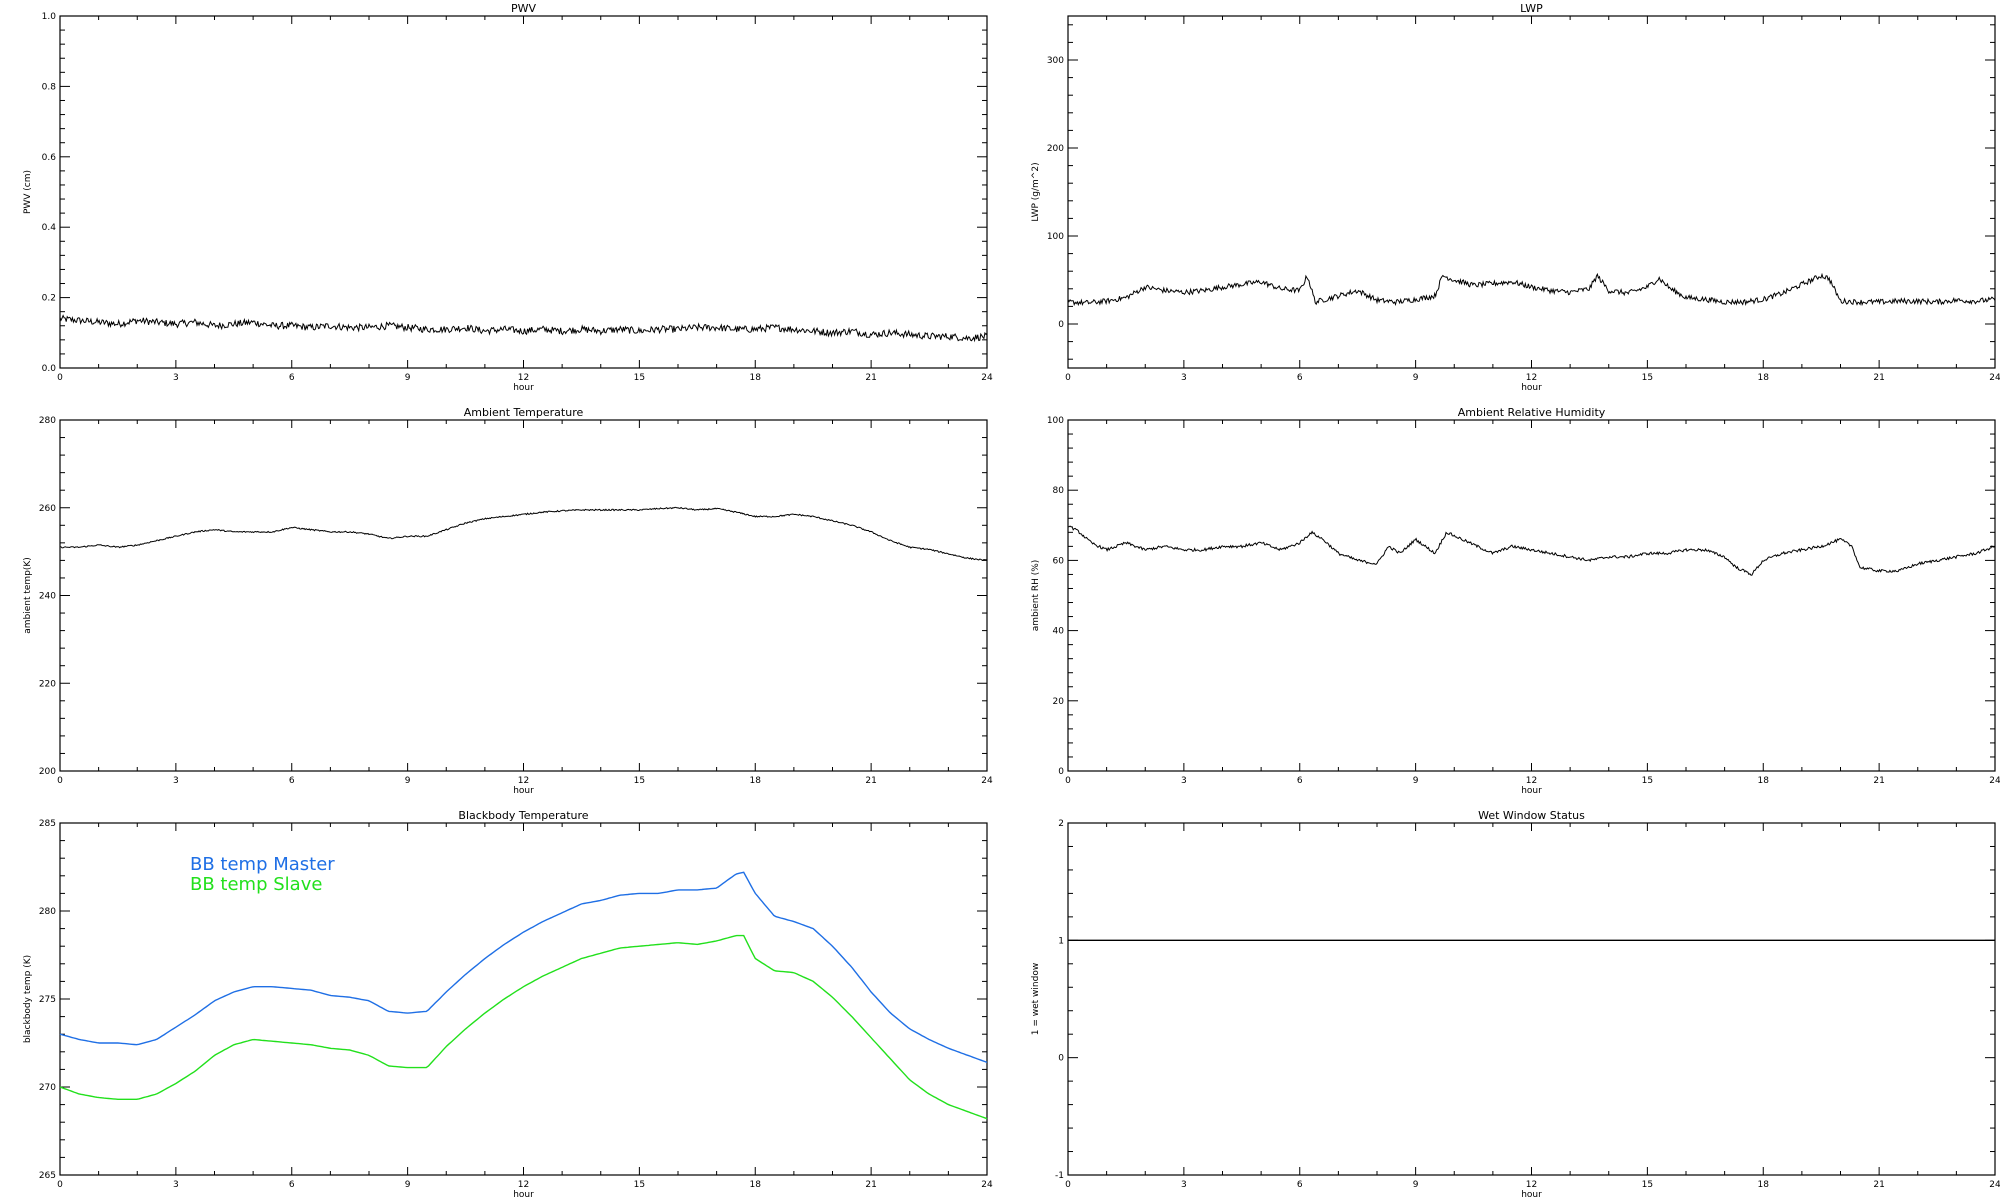 This screenshot has height=1200, width=2000. Describe the element at coordinates (28, 999) in the screenshot. I see `y-axis-label: blackbody temp (K)` at that location.